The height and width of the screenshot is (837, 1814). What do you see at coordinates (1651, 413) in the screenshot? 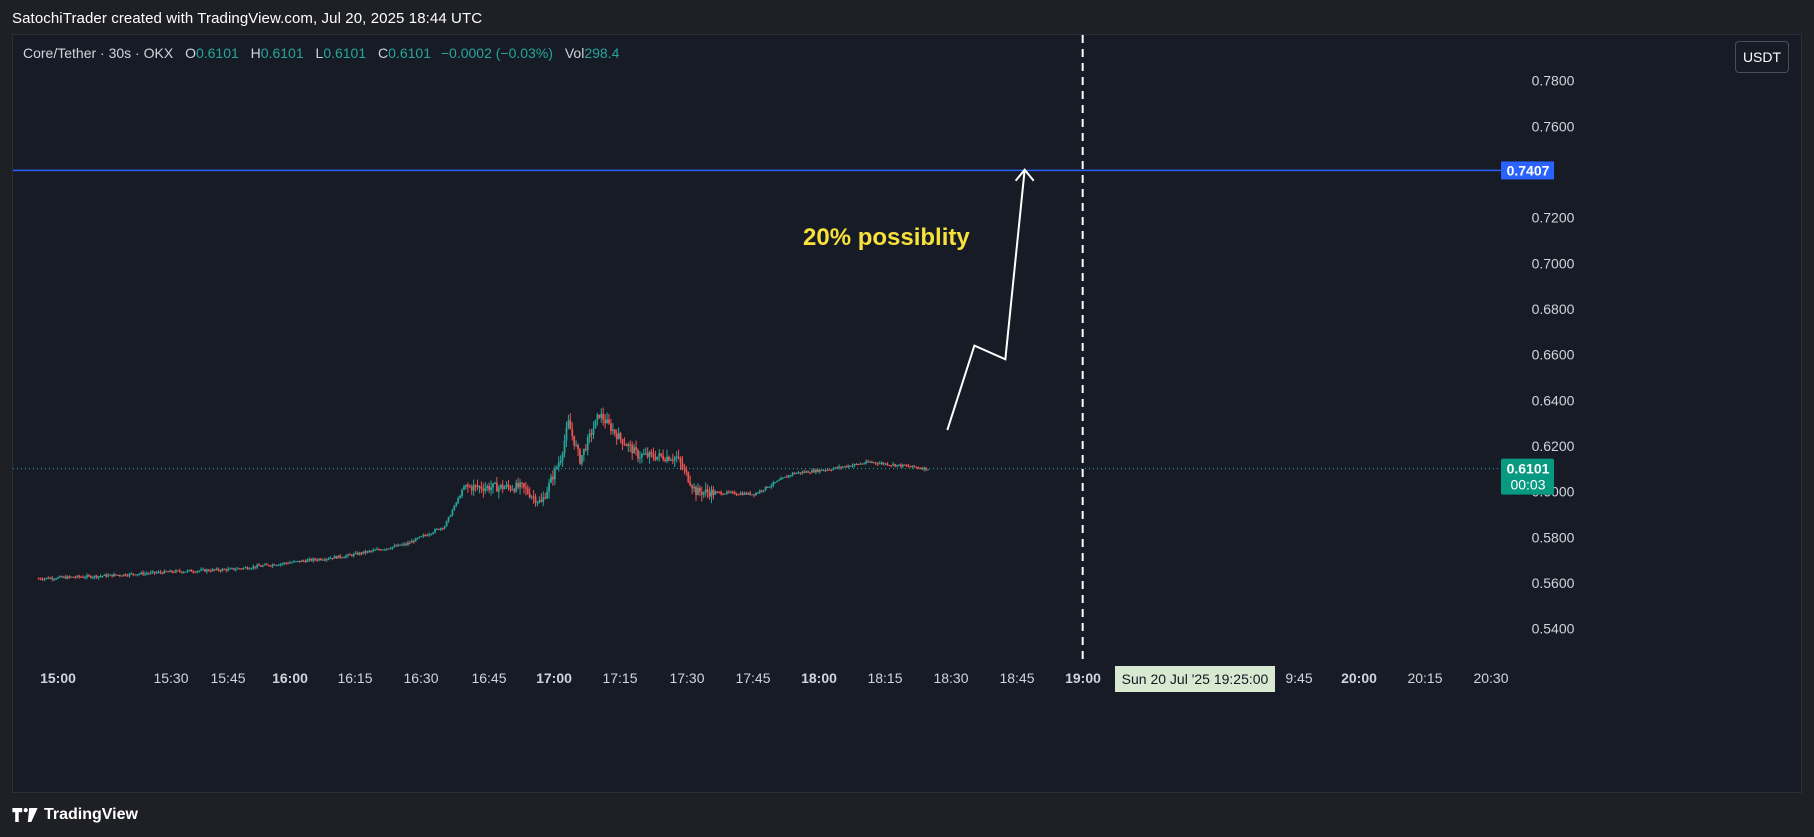
I see `price-axis` at bounding box center [1651, 413].